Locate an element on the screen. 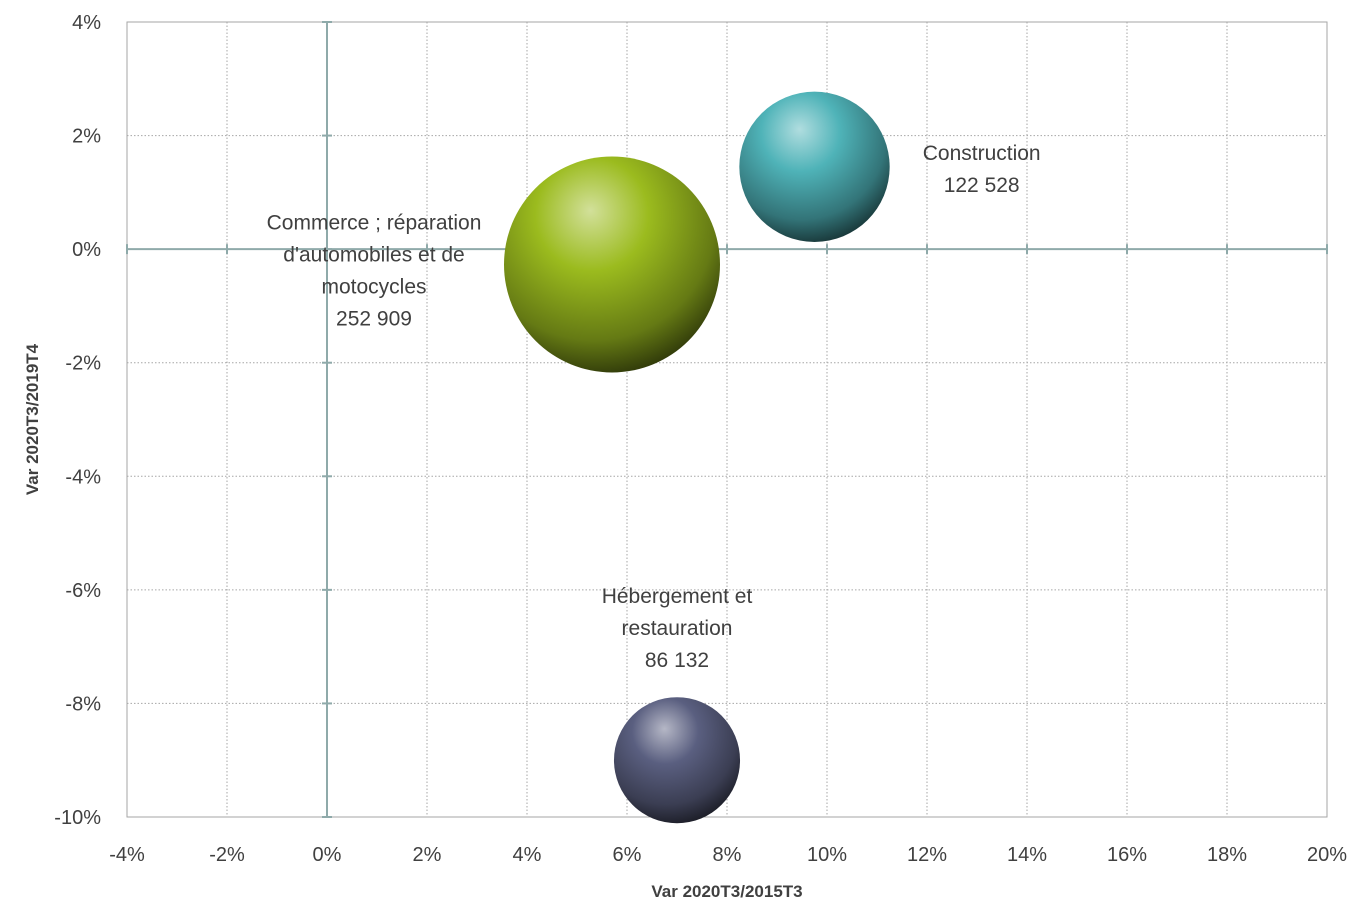 This screenshot has height=909, width=1357. x-tick-label: 16% is located at coordinates (1127, 855).